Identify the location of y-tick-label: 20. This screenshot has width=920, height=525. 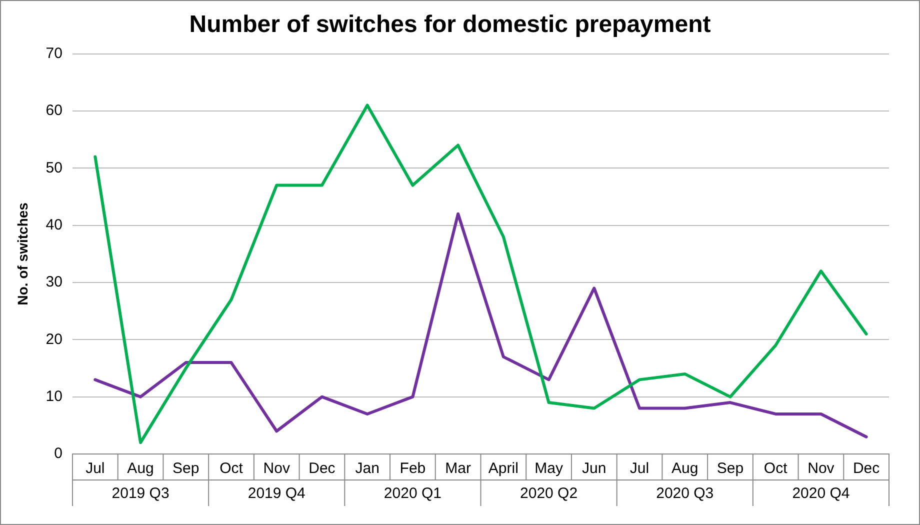
(54, 339).